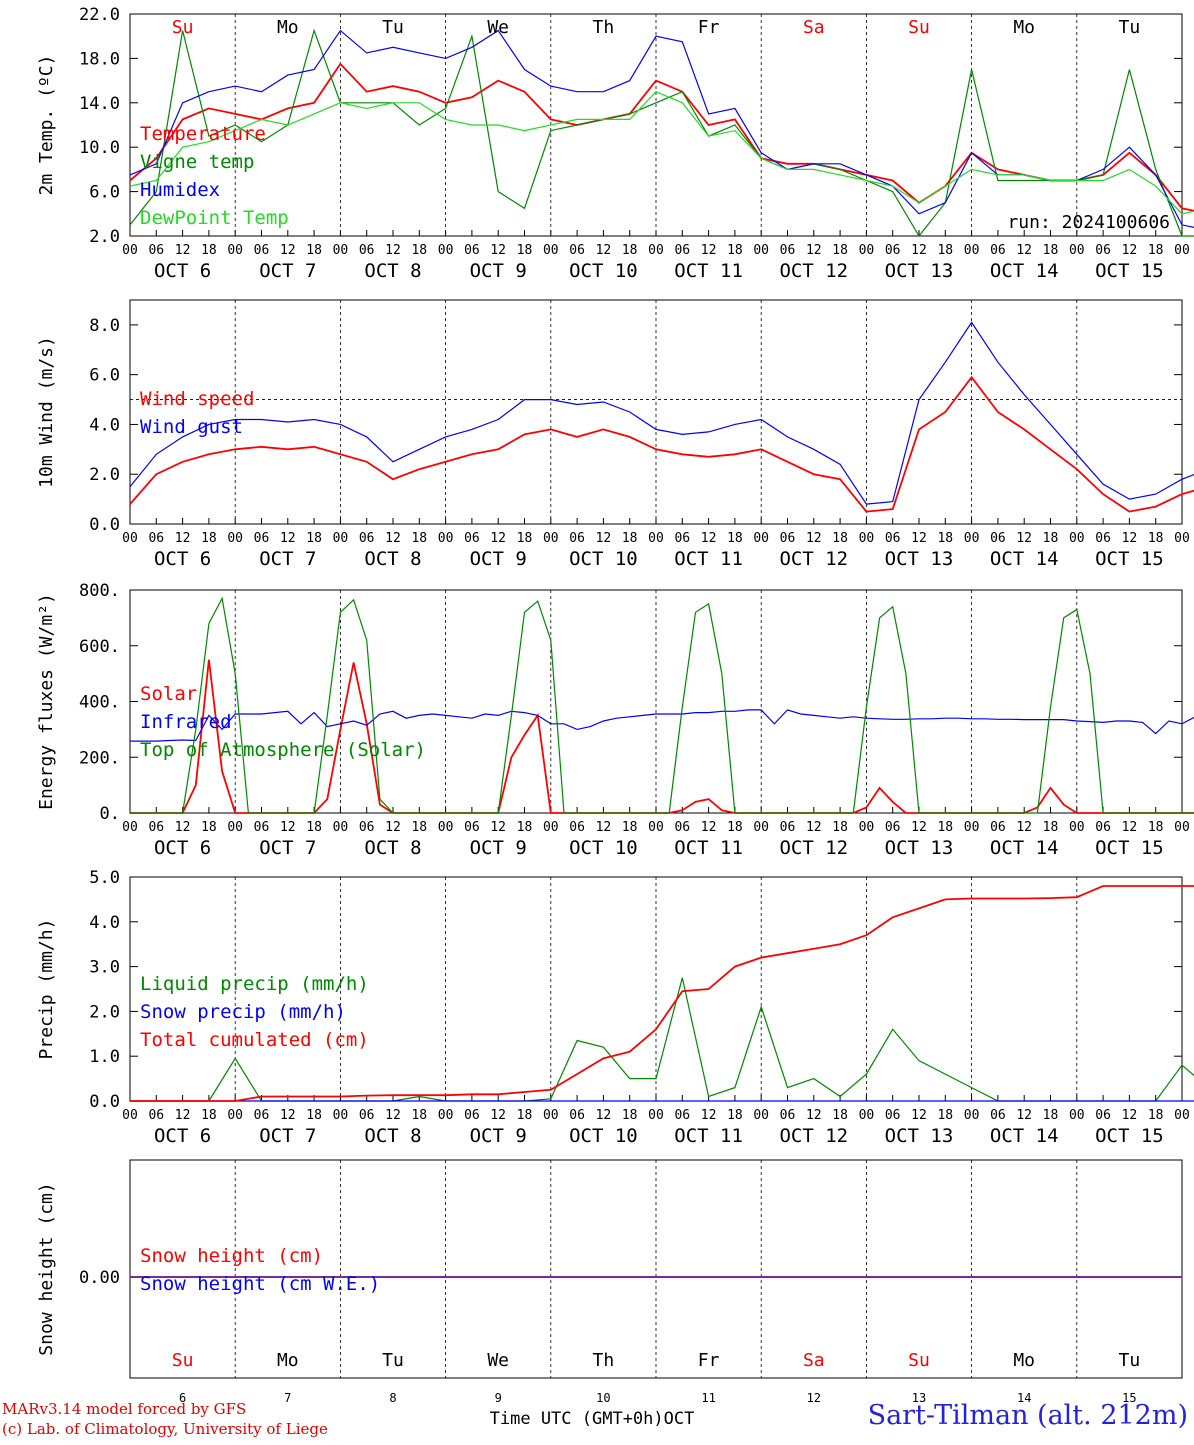 The width and height of the screenshot is (1194, 1445). Describe the element at coordinates (104, 475) in the screenshot. I see `y-tick-label: 2.0` at that location.